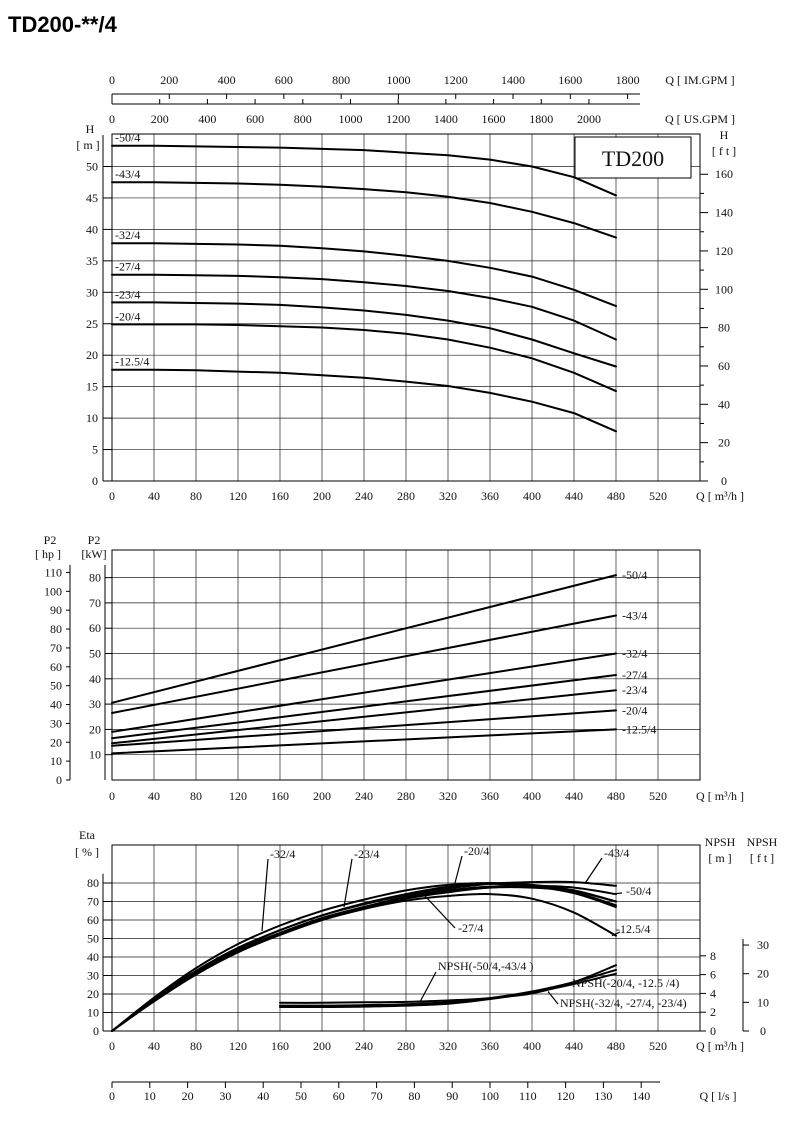 The height and width of the screenshot is (1130, 800). What do you see at coordinates (720, 1046) in the screenshot?
I see `eta-xlabel: Q [ m³/h ]` at bounding box center [720, 1046].